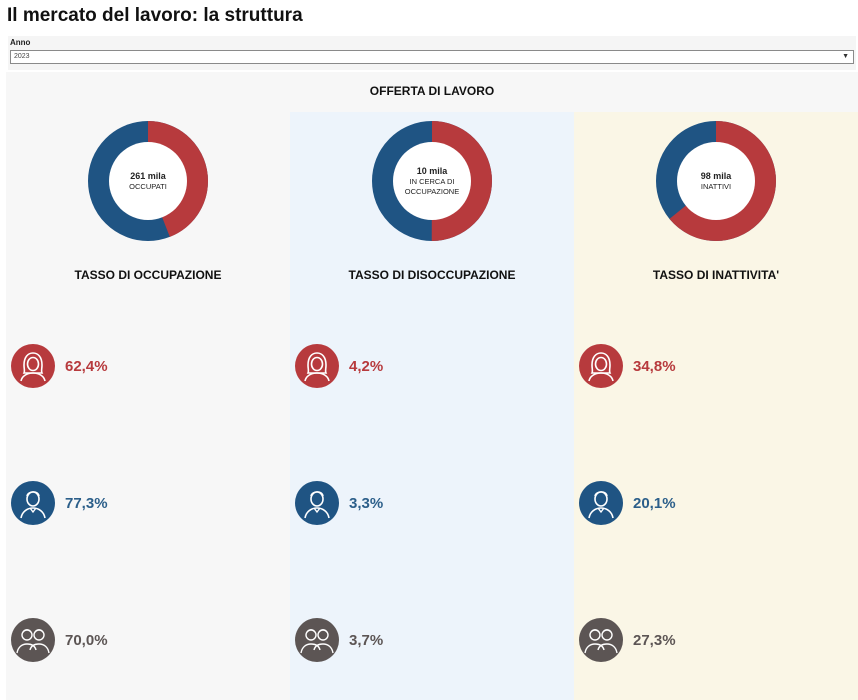 This screenshot has height=700, width=858. What do you see at coordinates (654, 366) in the screenshot?
I see `rate-value-female: 34,8%` at bounding box center [654, 366].